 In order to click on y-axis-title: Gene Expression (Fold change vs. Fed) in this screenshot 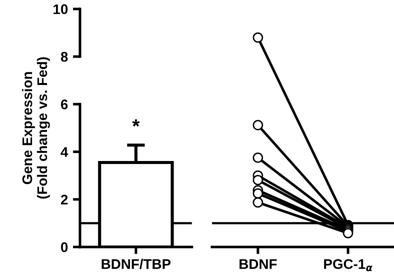, I will do `click(36, 128)`.